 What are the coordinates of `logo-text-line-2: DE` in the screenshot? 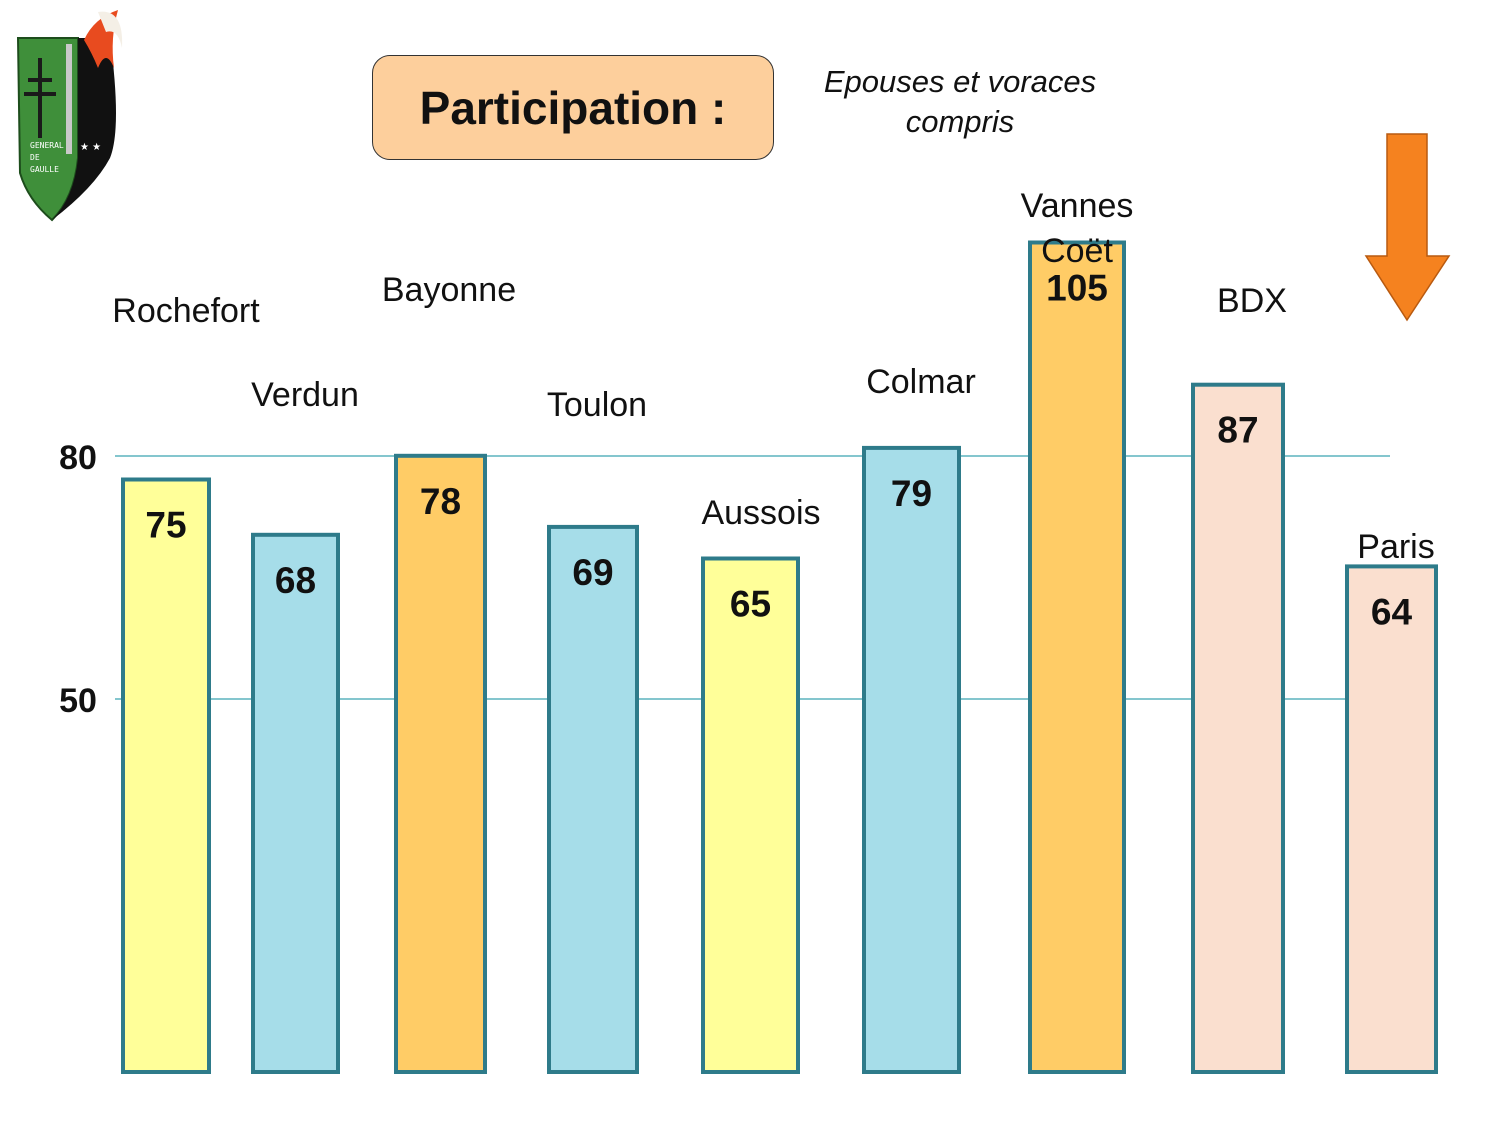 It's located at (35, 157).